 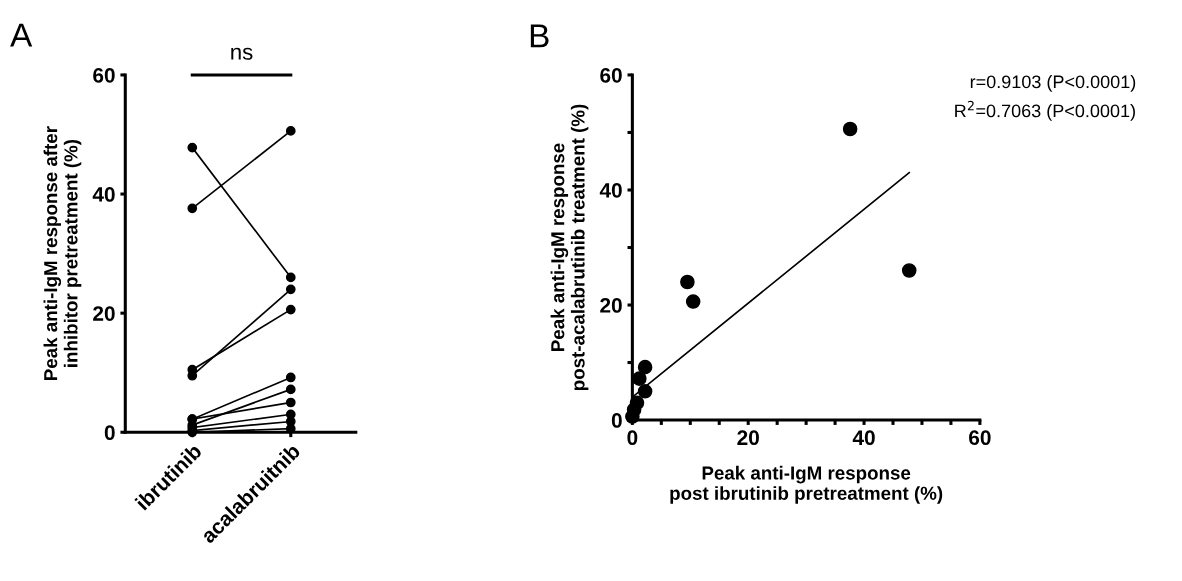 I want to click on chart-title: A, so click(x=21, y=35).